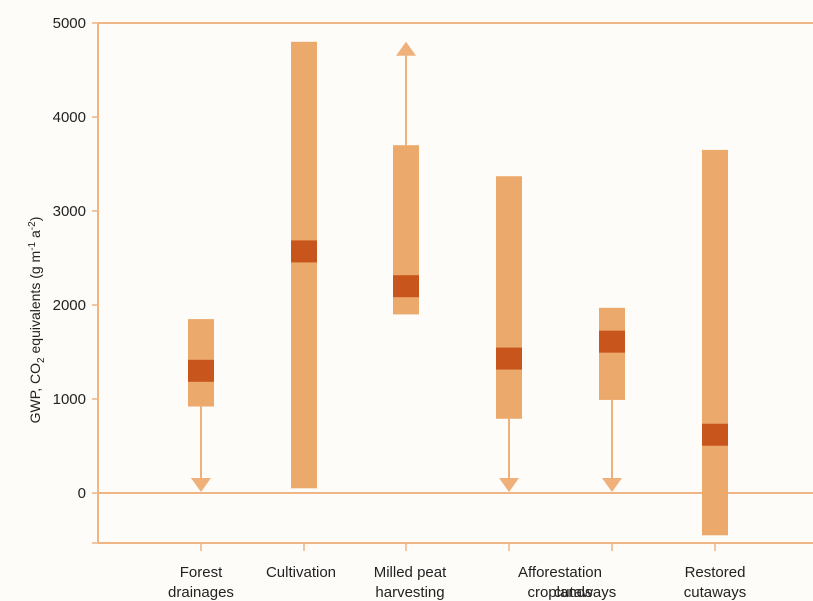 Image resolution: width=813 pixels, height=601 pixels. Describe the element at coordinates (69, 23) in the screenshot. I see `y-tick-label: 5000` at that location.